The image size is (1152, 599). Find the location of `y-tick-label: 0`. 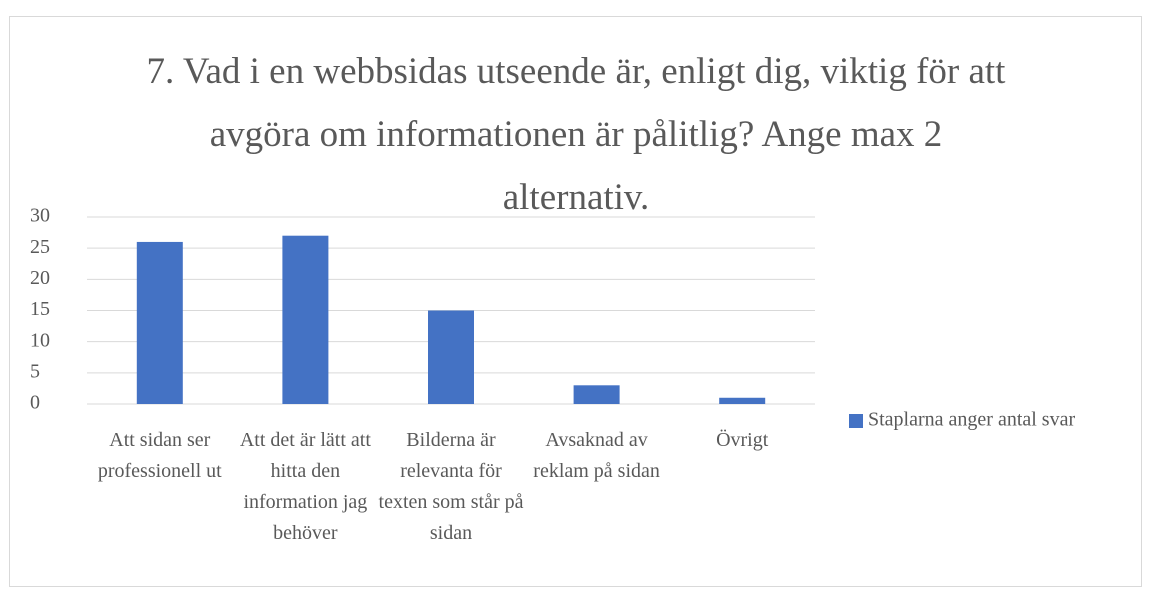

y-tick-label: 0 is located at coordinates (35, 403).